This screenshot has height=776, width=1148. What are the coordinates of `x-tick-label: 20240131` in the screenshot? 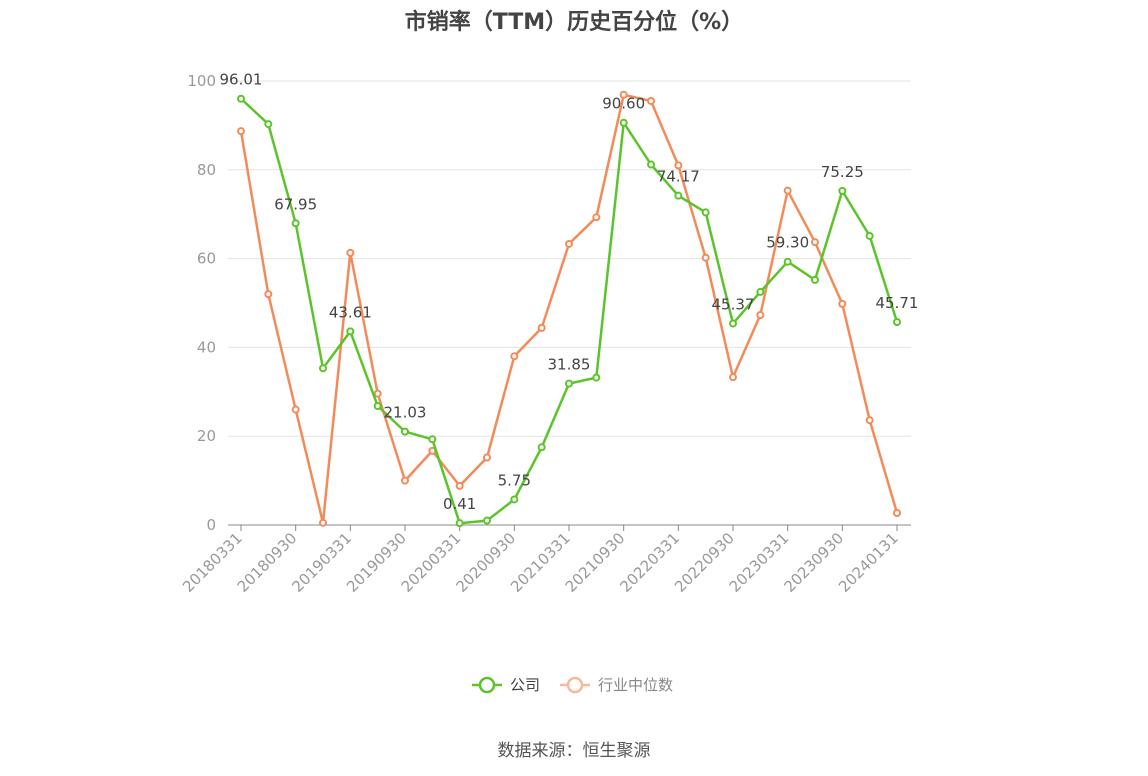 It's located at (868, 562).